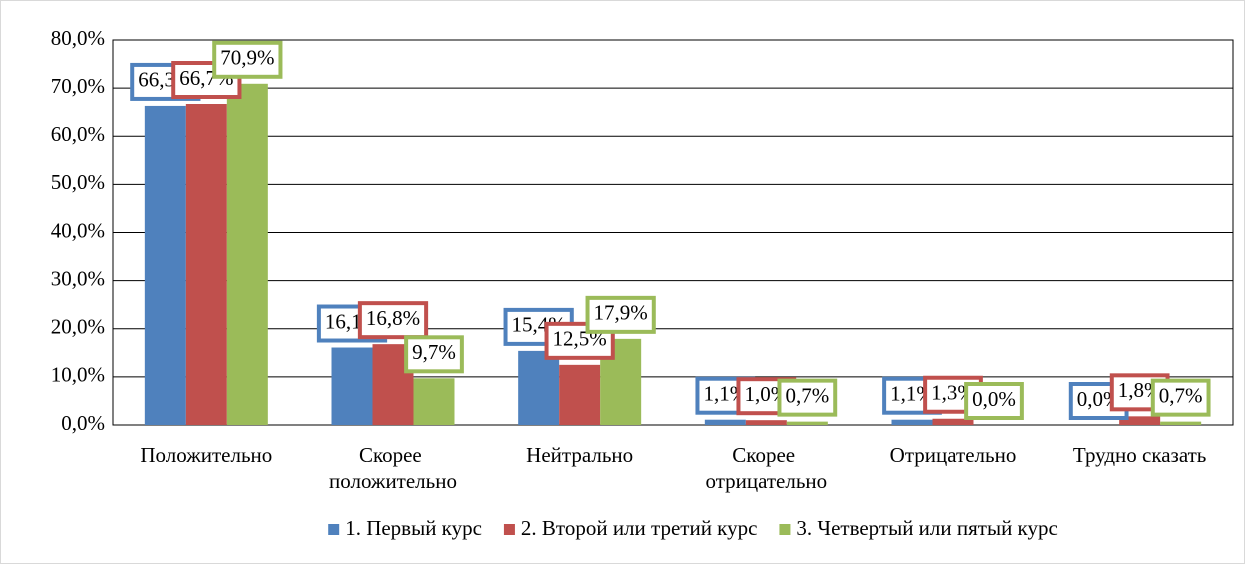  I want to click on y-tick-label: 0,0%, so click(83, 423).